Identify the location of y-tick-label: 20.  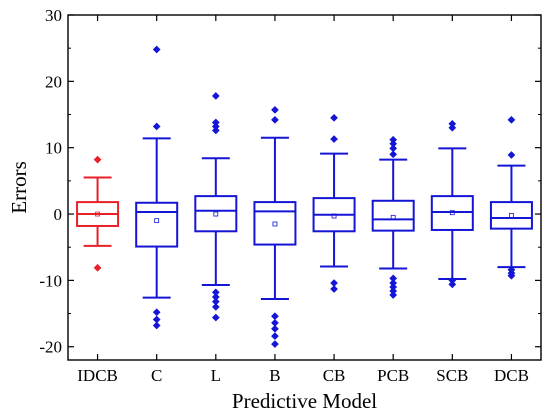
(53, 81).